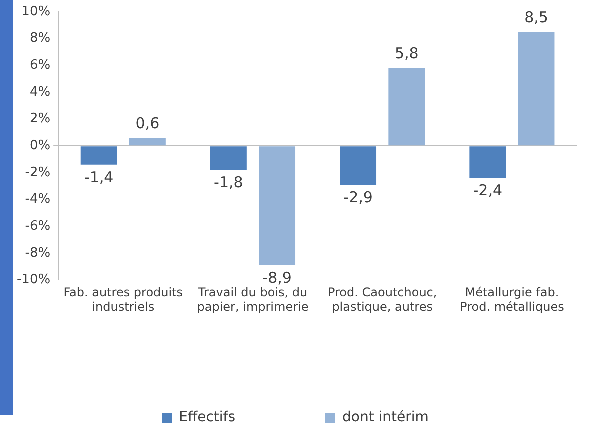 The image size is (589, 435). I want to click on data-label: -1,8, so click(229, 183).